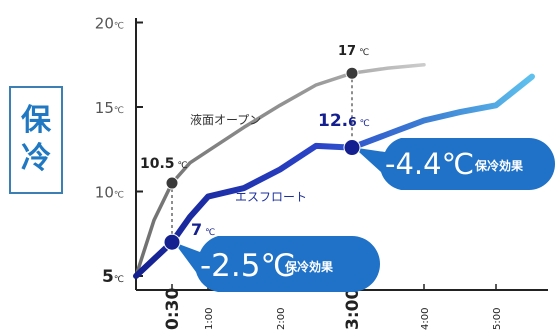  I want to click on x-tick-label: 2:00, so click(281, 319).